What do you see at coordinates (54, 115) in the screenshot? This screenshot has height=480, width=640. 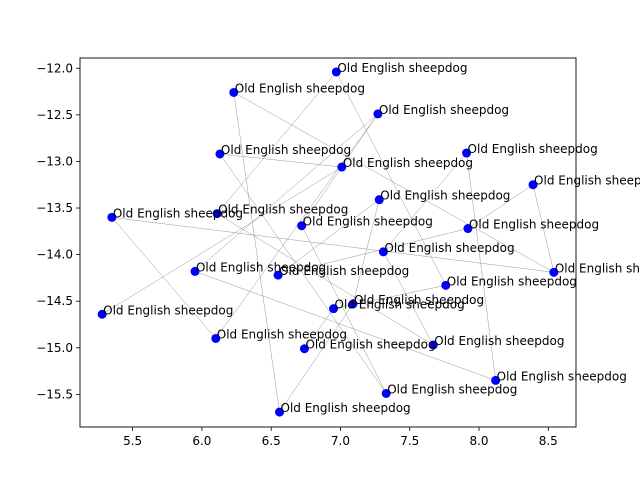 I see `y-tick-label: −12.5` at bounding box center [54, 115].